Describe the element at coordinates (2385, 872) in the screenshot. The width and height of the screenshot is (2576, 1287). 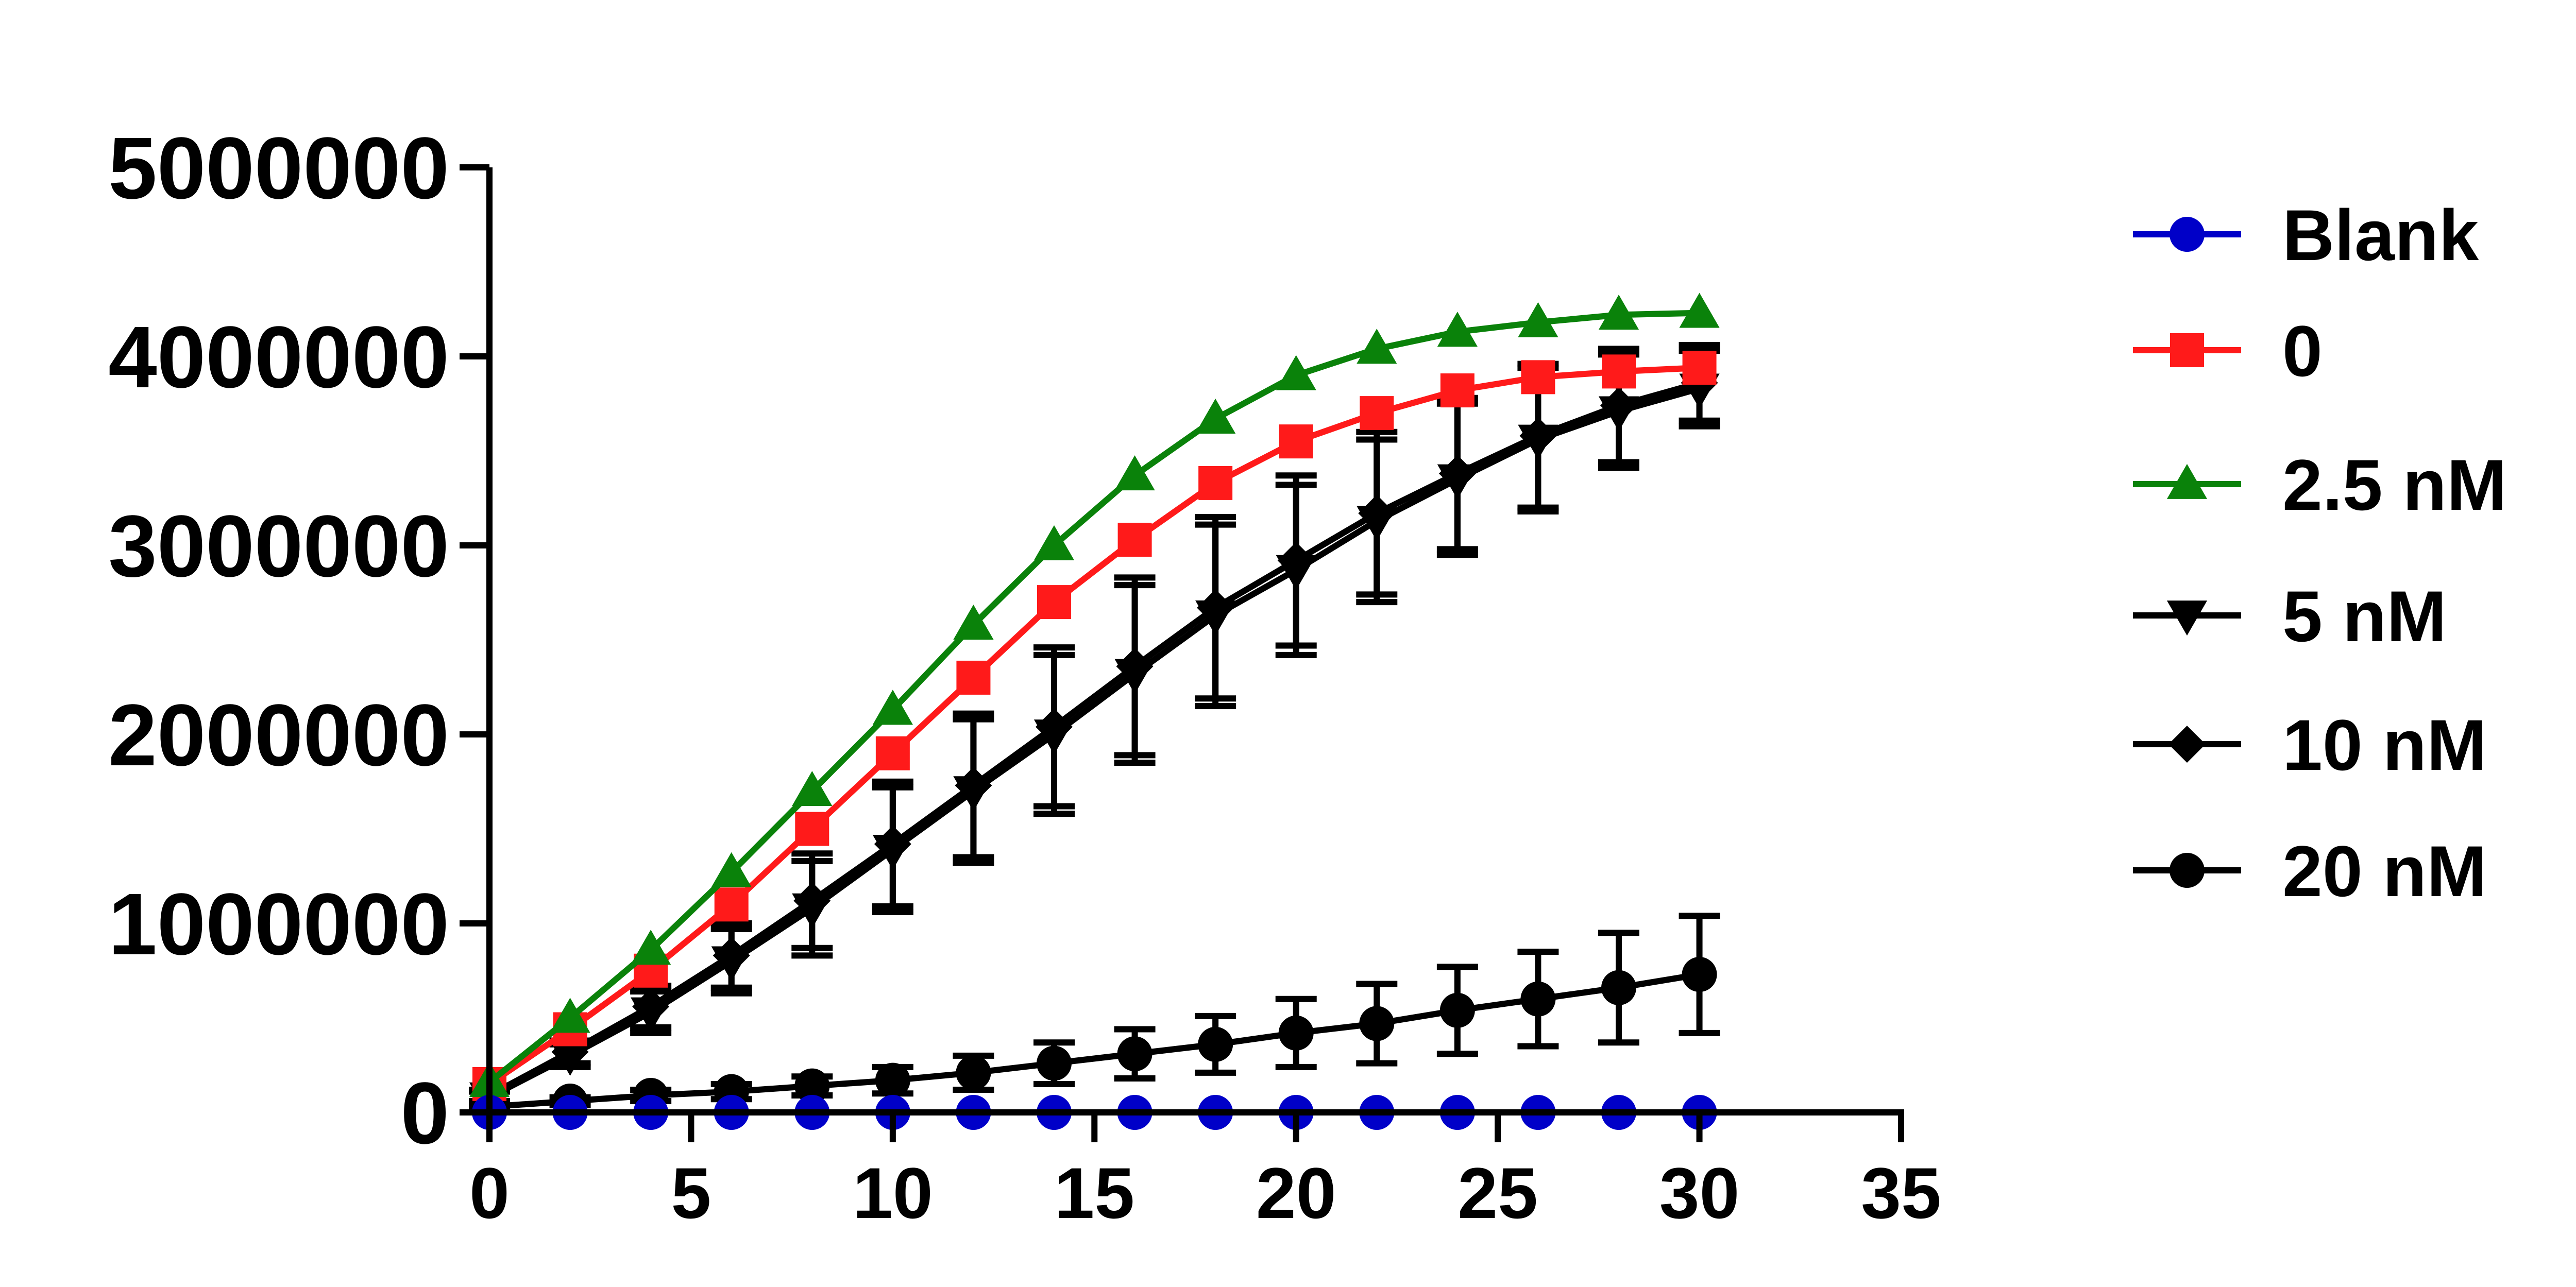
I see `legend-label: 20 nM` at that location.